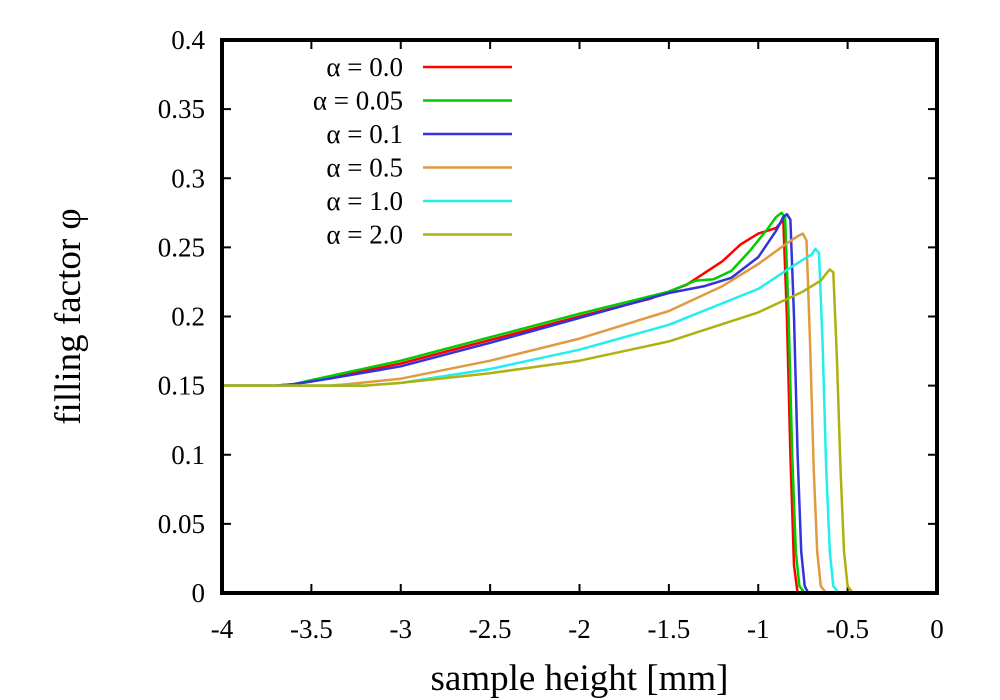  What do you see at coordinates (68, 316) in the screenshot?
I see `y-axis-title: filling factor φ` at bounding box center [68, 316].